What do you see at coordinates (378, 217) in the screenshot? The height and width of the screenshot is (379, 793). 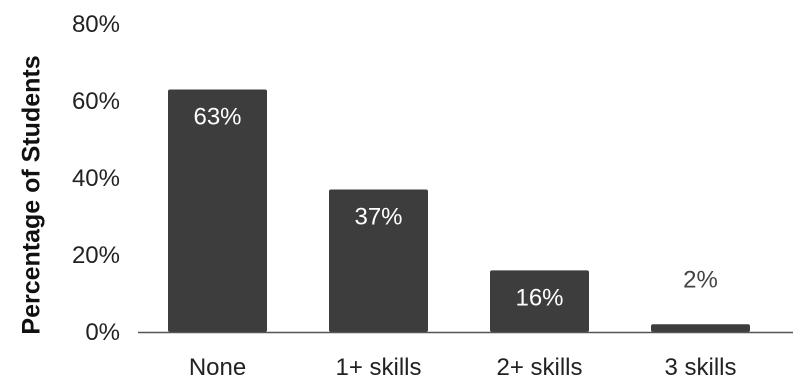 I see `bar-value-label: 37%` at bounding box center [378, 217].